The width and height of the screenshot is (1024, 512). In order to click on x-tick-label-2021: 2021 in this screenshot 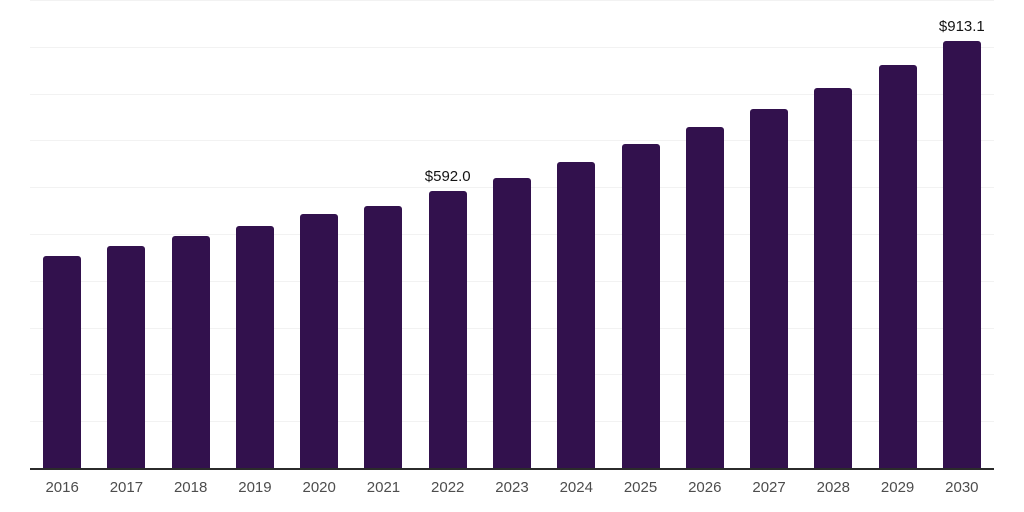, I will do `click(383, 487)`.